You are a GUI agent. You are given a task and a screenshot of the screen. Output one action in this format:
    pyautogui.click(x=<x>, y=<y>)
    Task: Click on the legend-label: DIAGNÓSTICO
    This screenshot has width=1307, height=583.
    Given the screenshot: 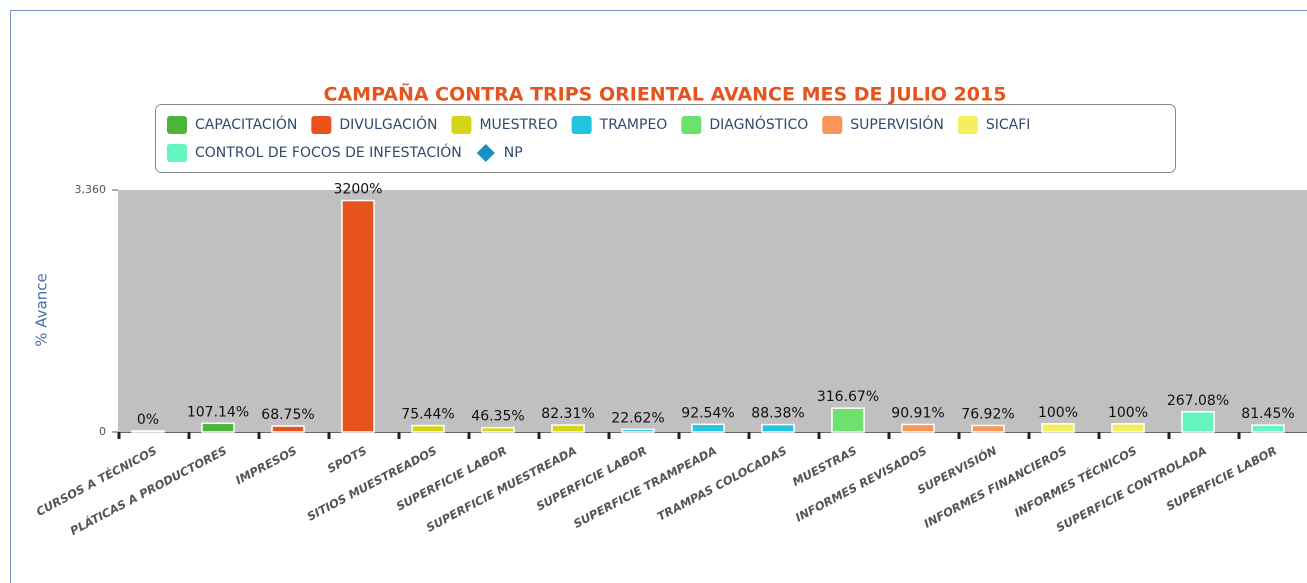 What is the action you would take?
    pyautogui.click(x=758, y=124)
    